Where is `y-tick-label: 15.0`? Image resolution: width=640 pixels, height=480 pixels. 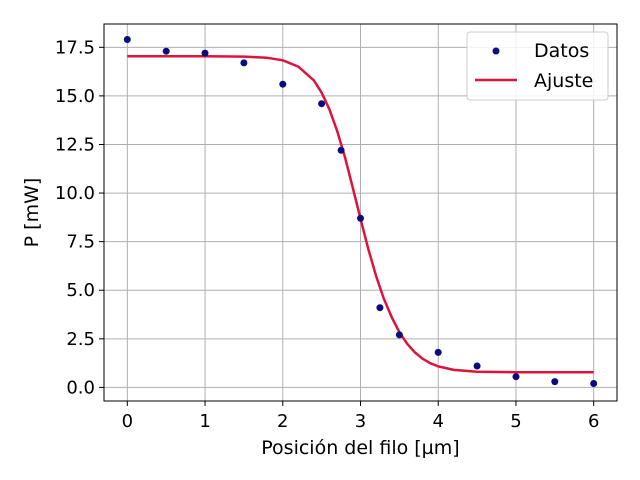 y-tick-label: 15.0 is located at coordinates (75, 96).